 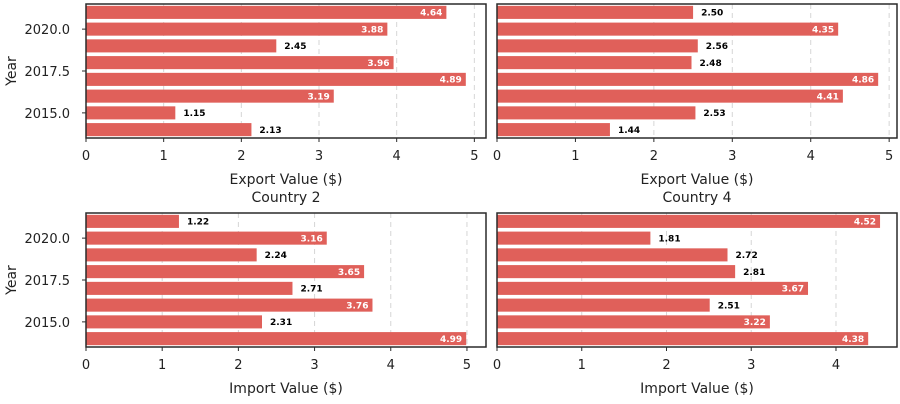 I want to click on bar-value-label: 2.50, so click(x=712, y=14).